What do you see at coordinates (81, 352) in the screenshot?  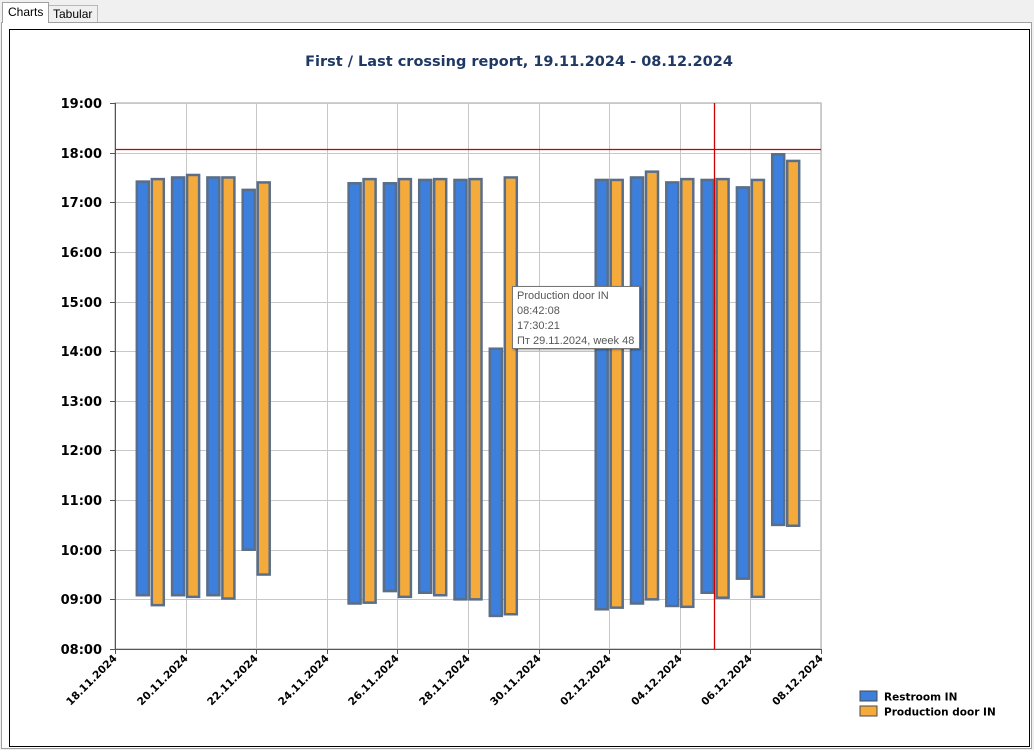 I see `y-tick-label: 14:00` at bounding box center [81, 352].